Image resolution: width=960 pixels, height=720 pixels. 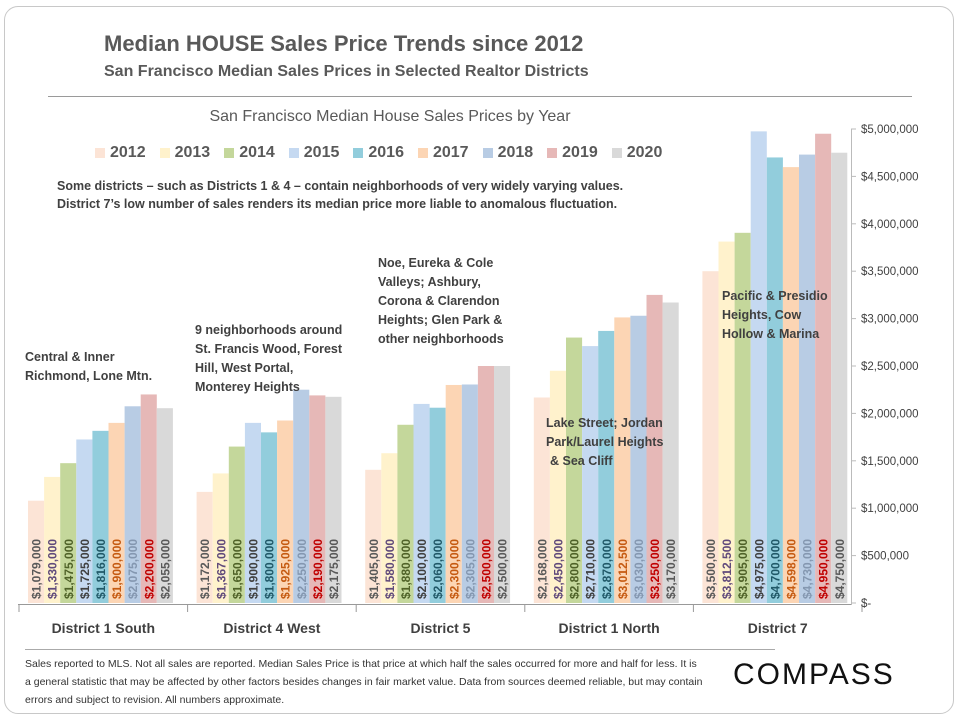 What do you see at coordinates (374, 569) in the screenshot?
I see `data-label: $1,405,000` at bounding box center [374, 569].